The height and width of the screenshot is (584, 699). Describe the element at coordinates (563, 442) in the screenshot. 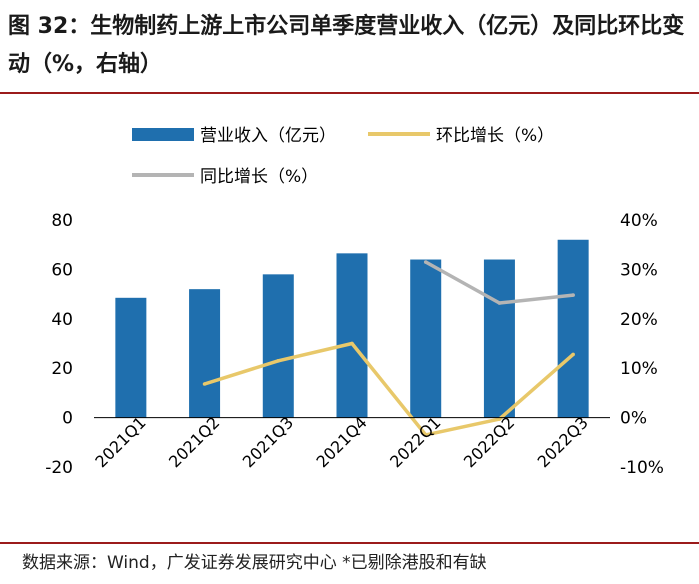

I see `x-tick-label: 2022Q3` at that location.